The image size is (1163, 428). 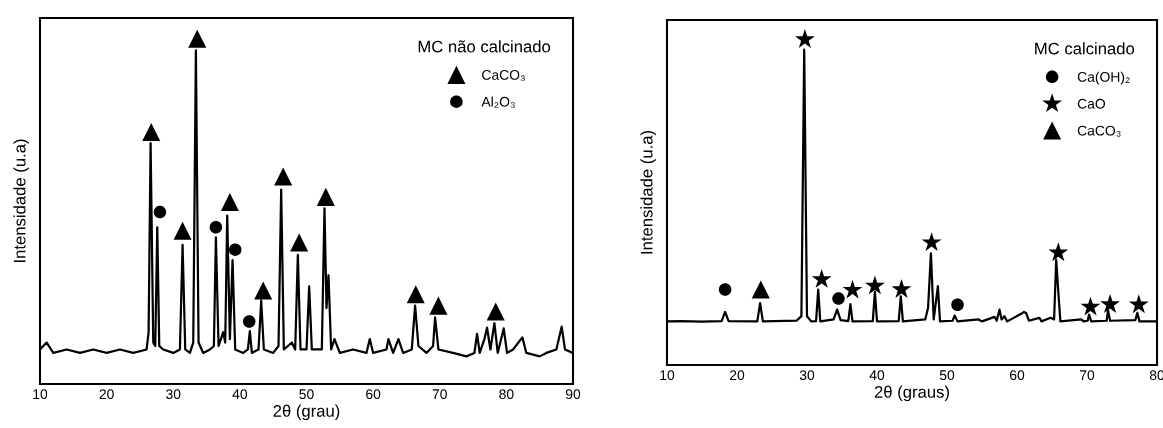 What do you see at coordinates (506, 394) in the screenshot?
I see `x-tick-label: 80` at bounding box center [506, 394].